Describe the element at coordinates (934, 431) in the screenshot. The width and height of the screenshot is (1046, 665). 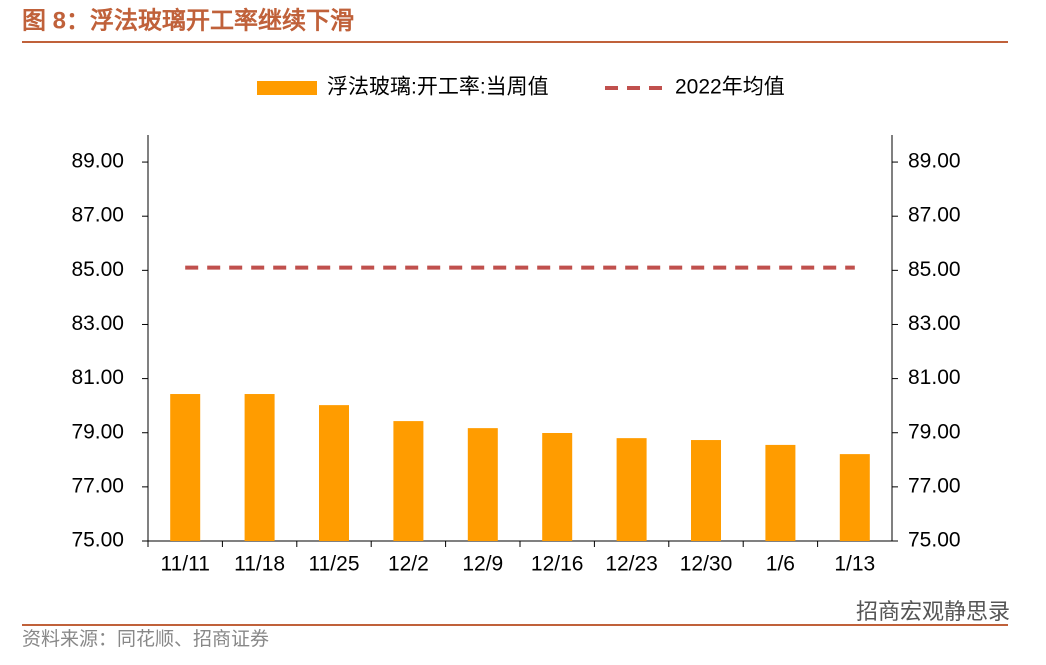
I see `y2-tick-label: 79.00` at that location.